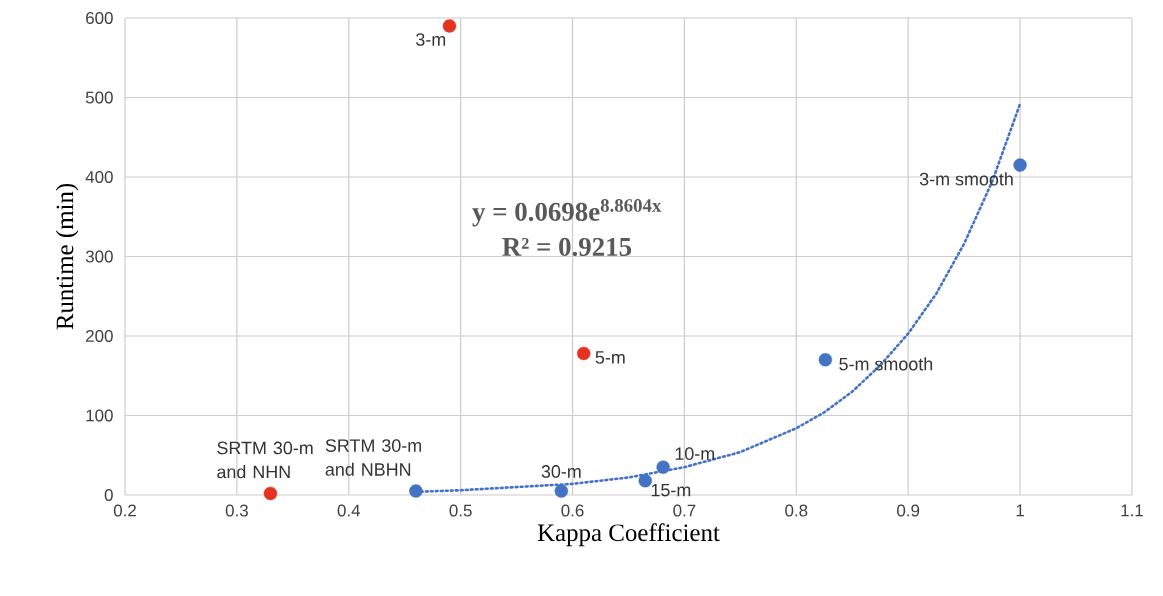 This screenshot has width=1163, height=596. What do you see at coordinates (99, 18) in the screenshot?
I see `y-tick-label: 600` at bounding box center [99, 18].